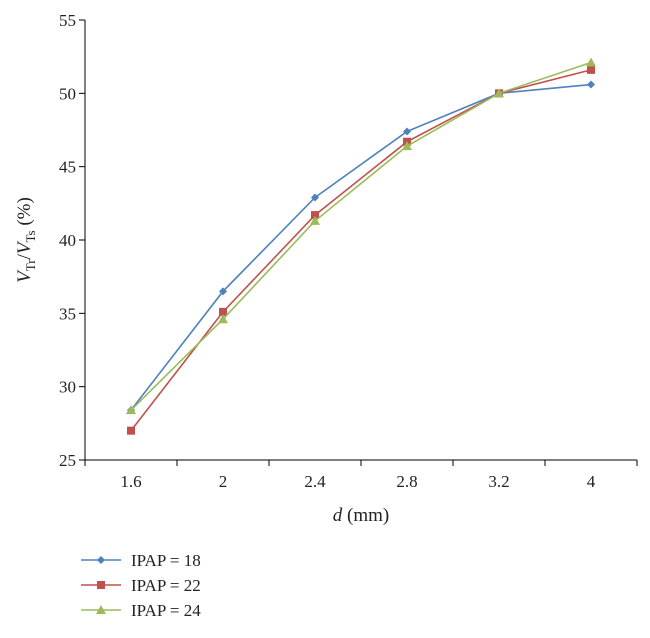  Describe the element at coordinates (24, 256) in the screenshot. I see `y-axis-slash: /` at that location.